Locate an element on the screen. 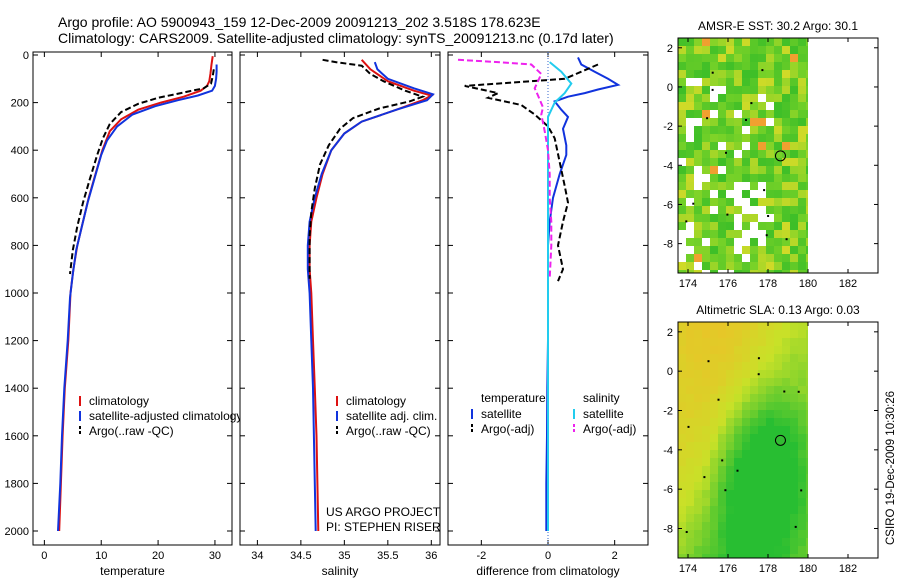  x-tick-label: 0 is located at coordinates (548, 556).